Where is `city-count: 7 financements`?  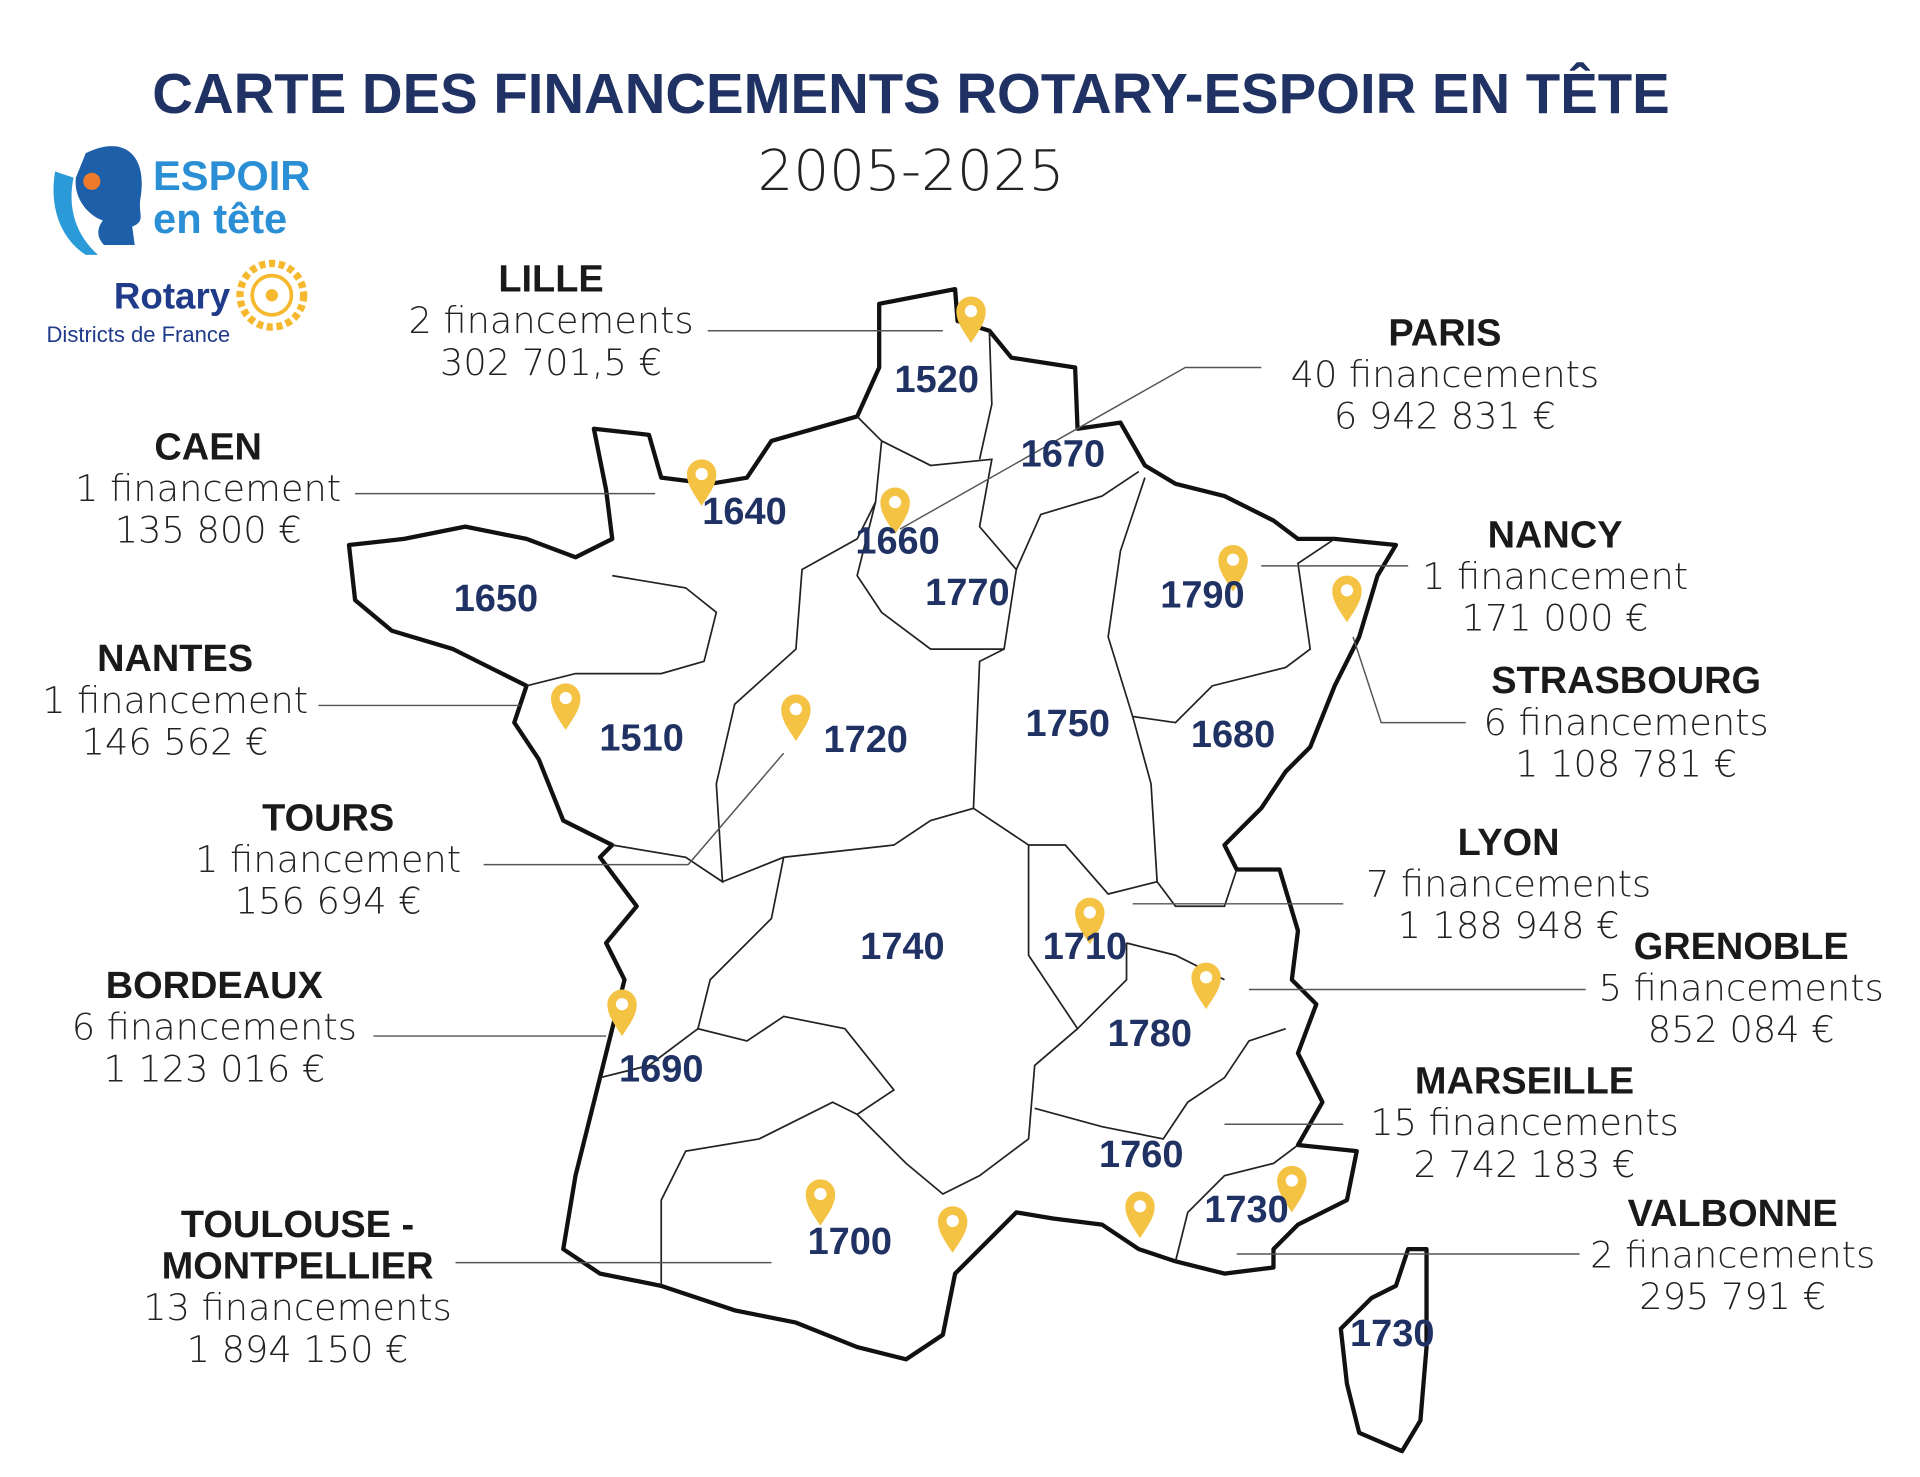
city-count: 7 financements is located at coordinates (1508, 883).